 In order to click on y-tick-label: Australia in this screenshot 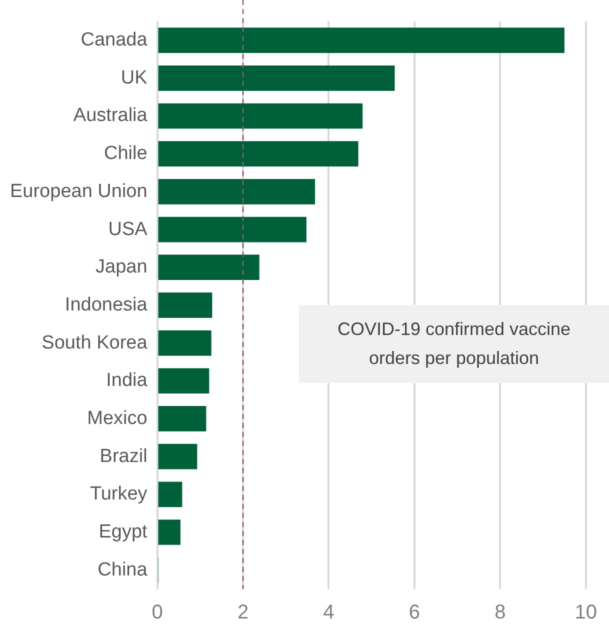, I will do `click(110, 115)`.